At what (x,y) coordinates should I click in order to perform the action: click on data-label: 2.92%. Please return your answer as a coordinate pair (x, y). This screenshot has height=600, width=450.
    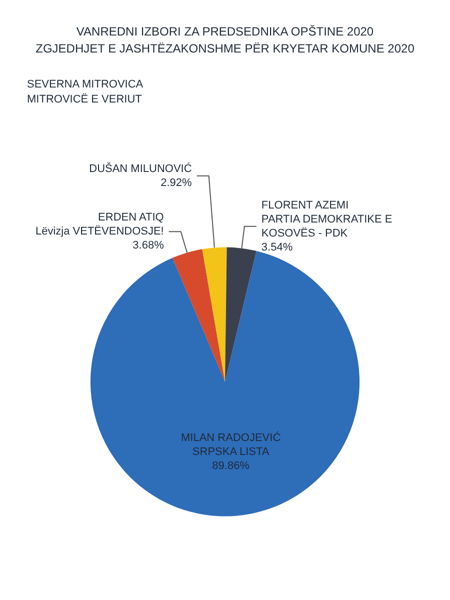
    Looking at the image, I should click on (176, 182).